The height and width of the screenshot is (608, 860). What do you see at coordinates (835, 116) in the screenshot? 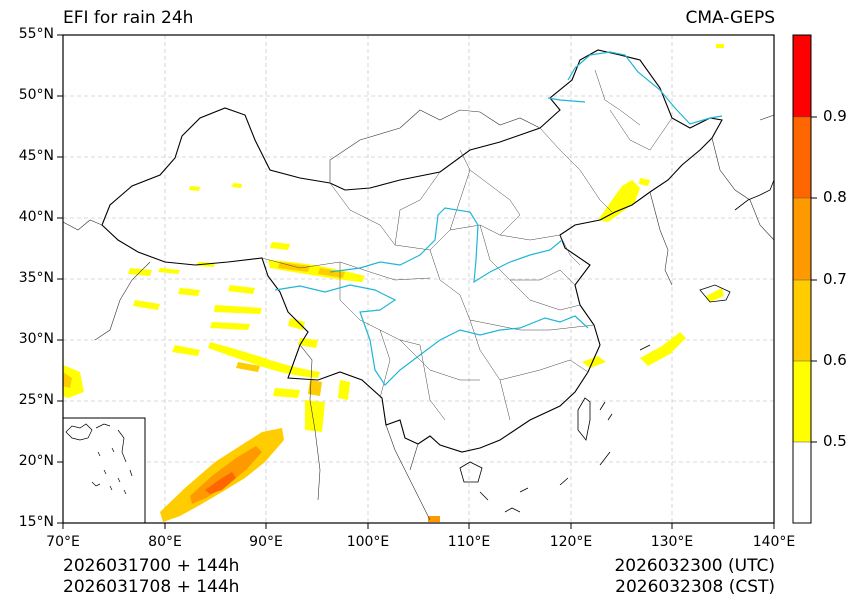
I see `colorbar-label: 0.9` at bounding box center [835, 116].